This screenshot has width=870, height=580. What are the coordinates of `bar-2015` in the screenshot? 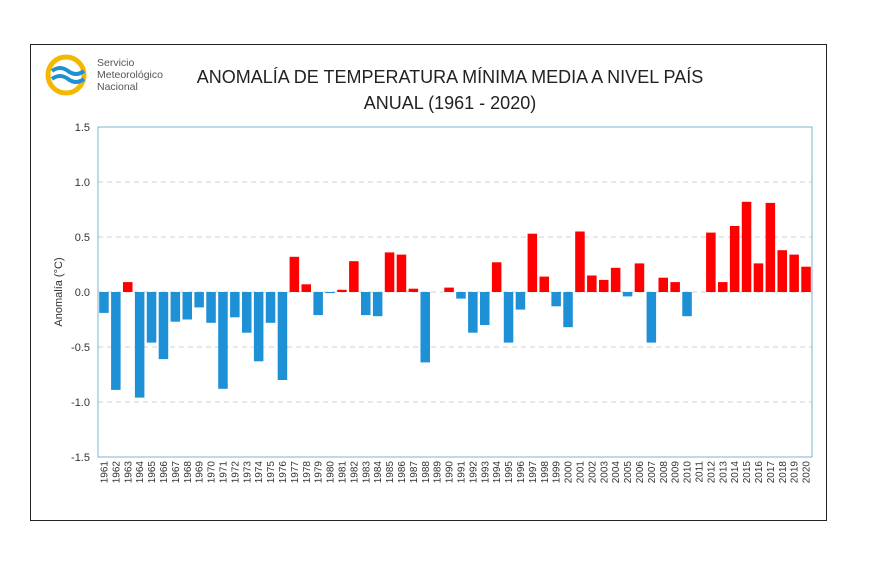 It's located at (746, 246).